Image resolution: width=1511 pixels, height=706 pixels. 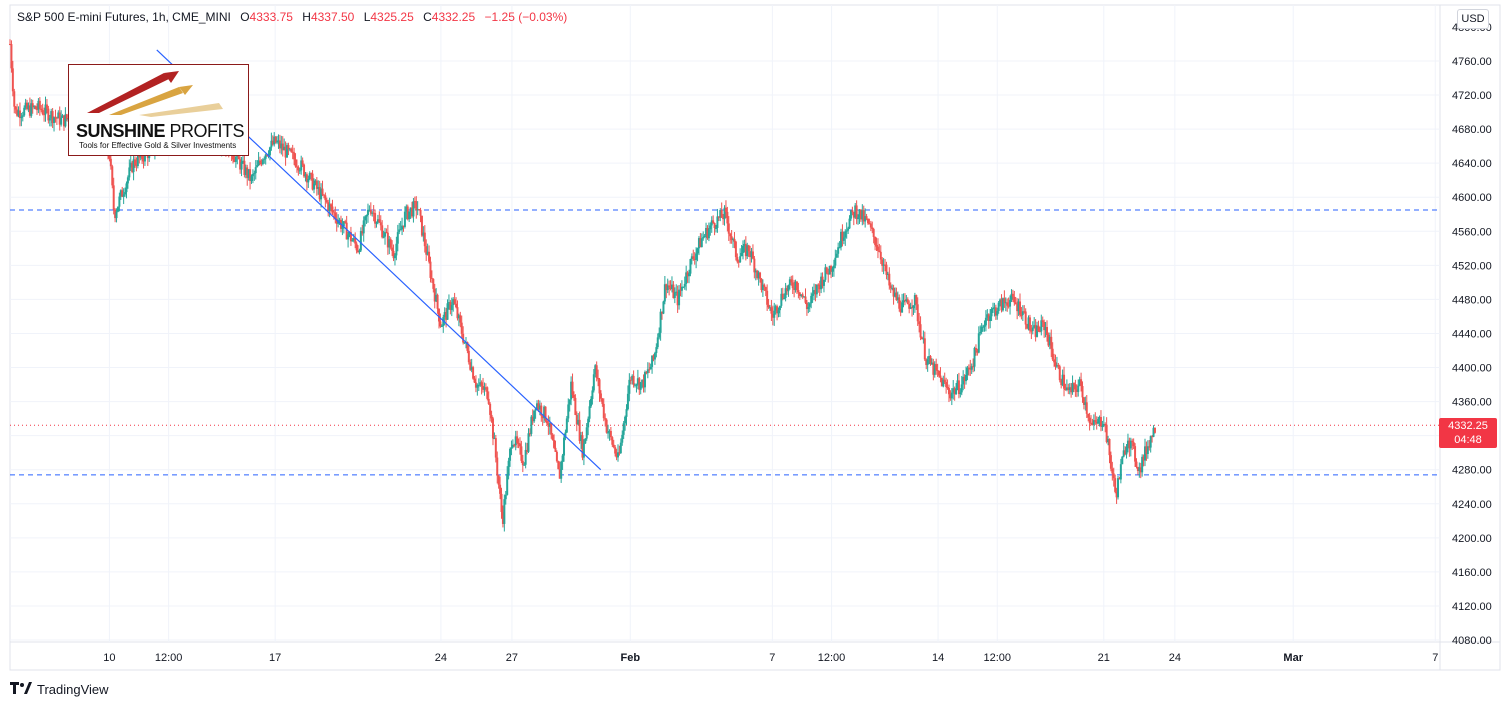 I want to click on change-value: −1.25 (−0.03%), so click(x=526, y=17).